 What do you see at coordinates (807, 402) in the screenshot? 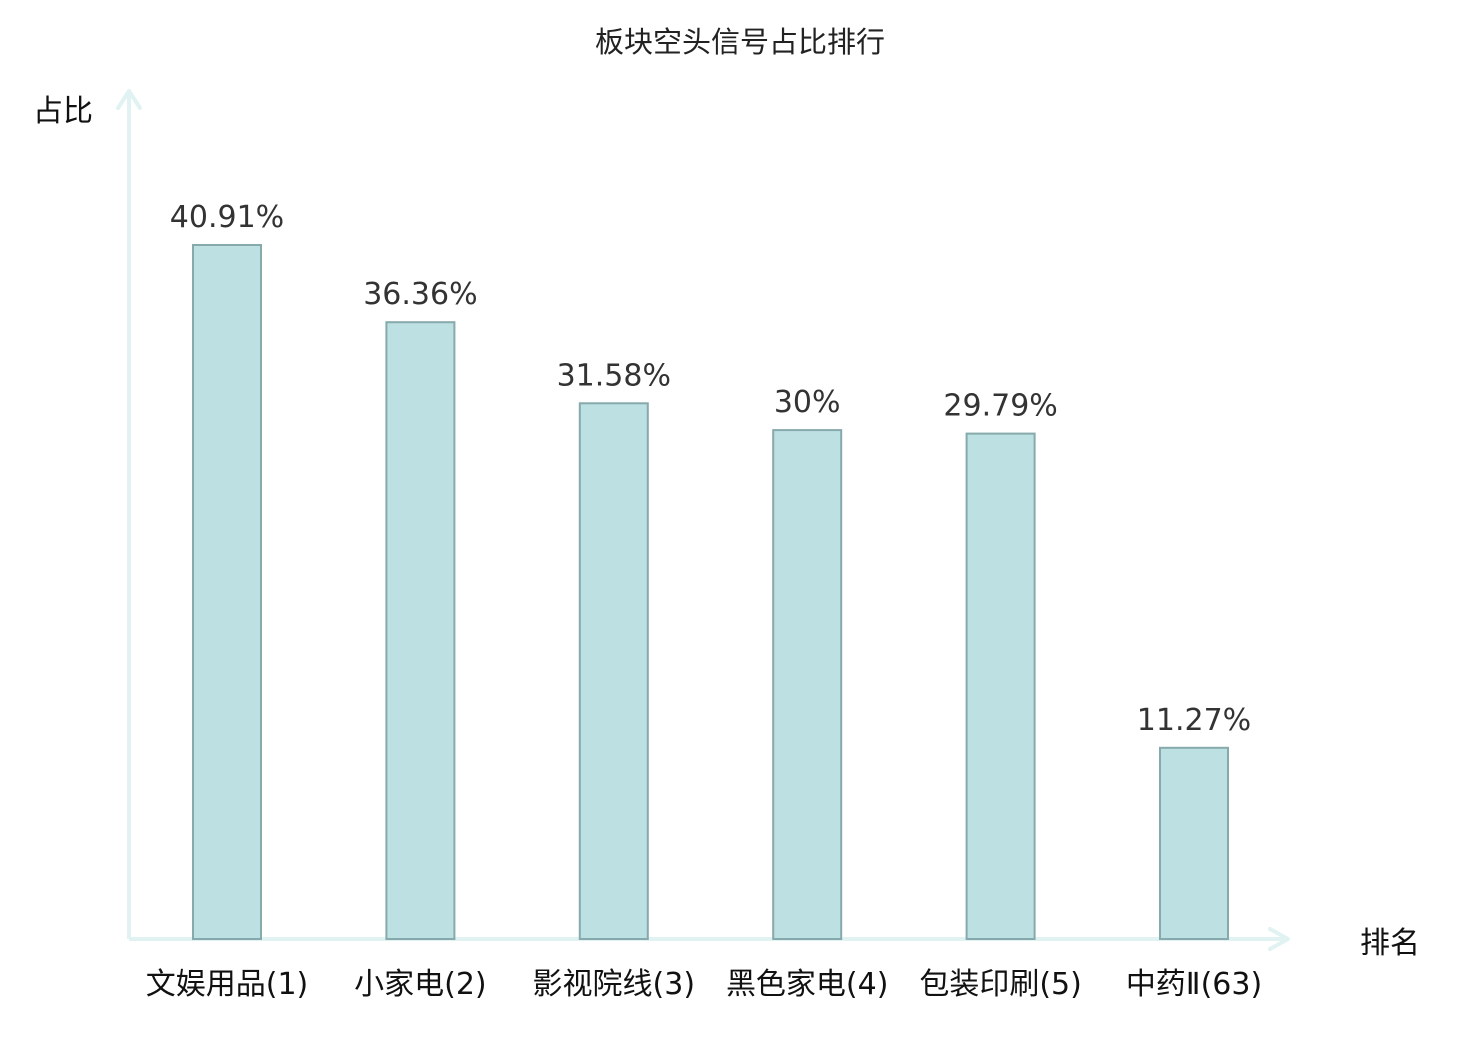
I see `value-label-4: 30%` at bounding box center [807, 402].